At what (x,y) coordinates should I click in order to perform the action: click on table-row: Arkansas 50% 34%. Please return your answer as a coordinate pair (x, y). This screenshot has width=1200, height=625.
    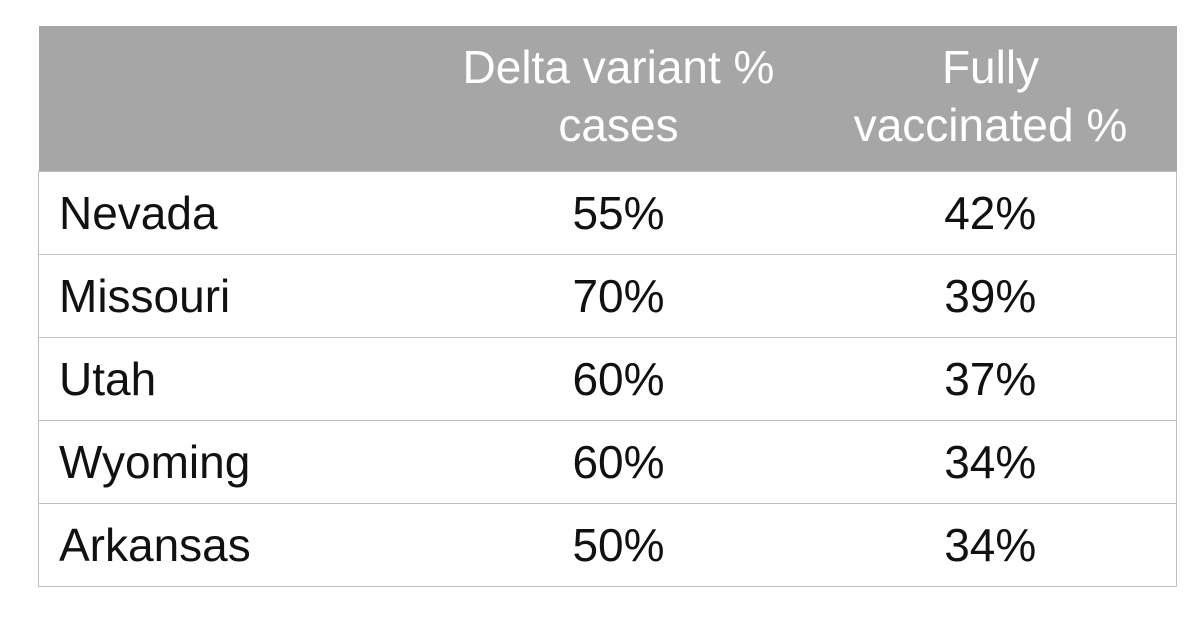
    Looking at the image, I should click on (607, 544).